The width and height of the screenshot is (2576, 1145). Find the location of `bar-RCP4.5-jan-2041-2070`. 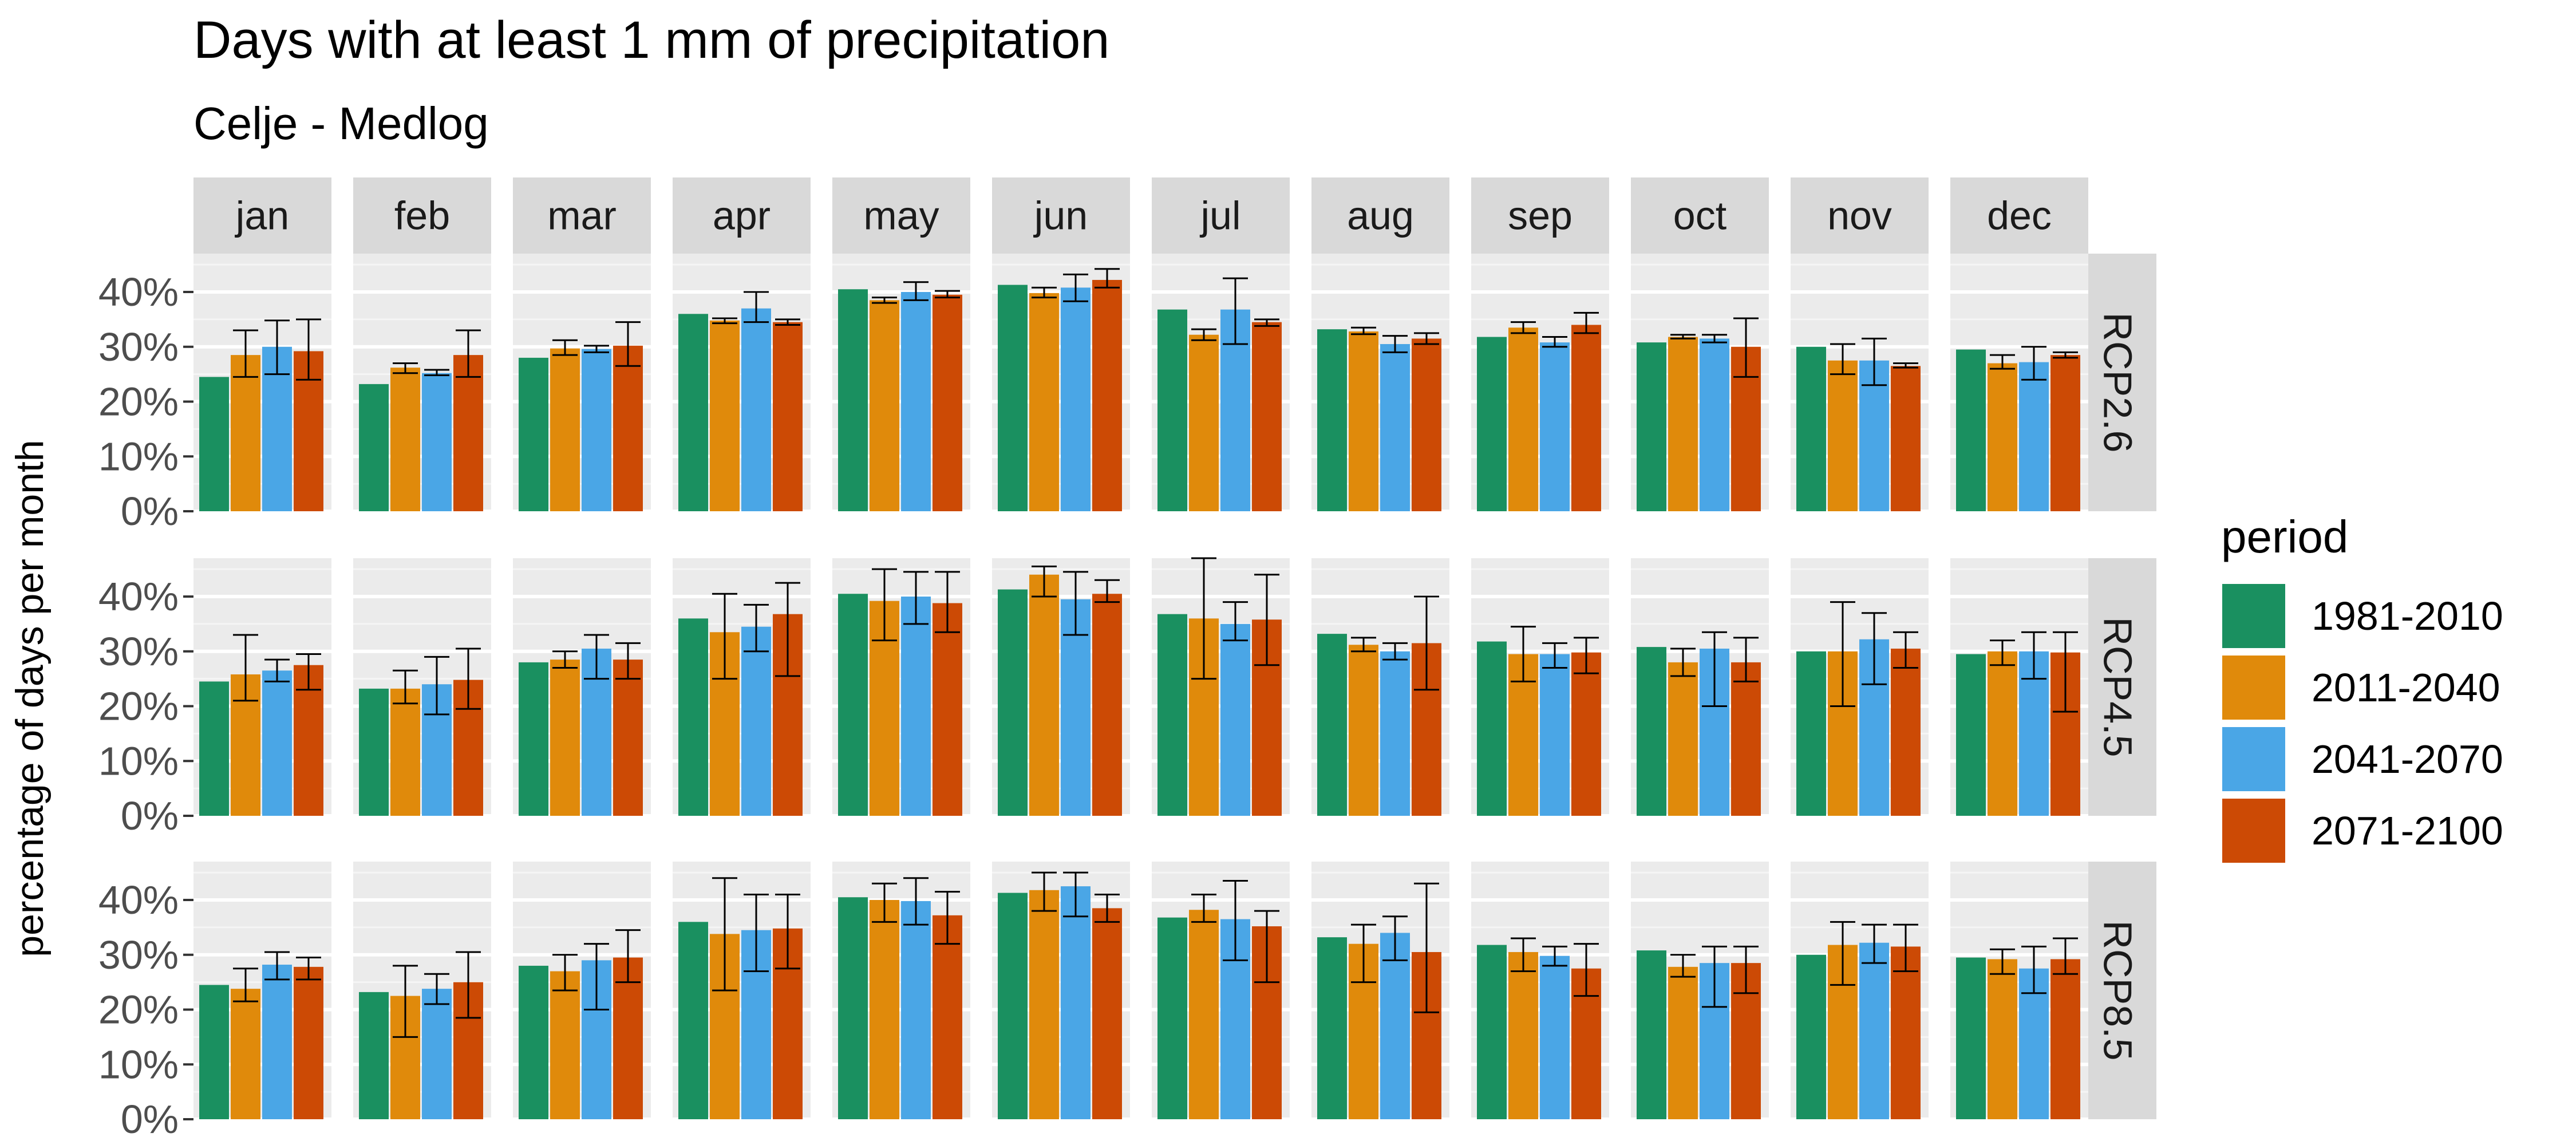

bar-RCP4.5-jan-2041-2070 is located at coordinates (277, 743).